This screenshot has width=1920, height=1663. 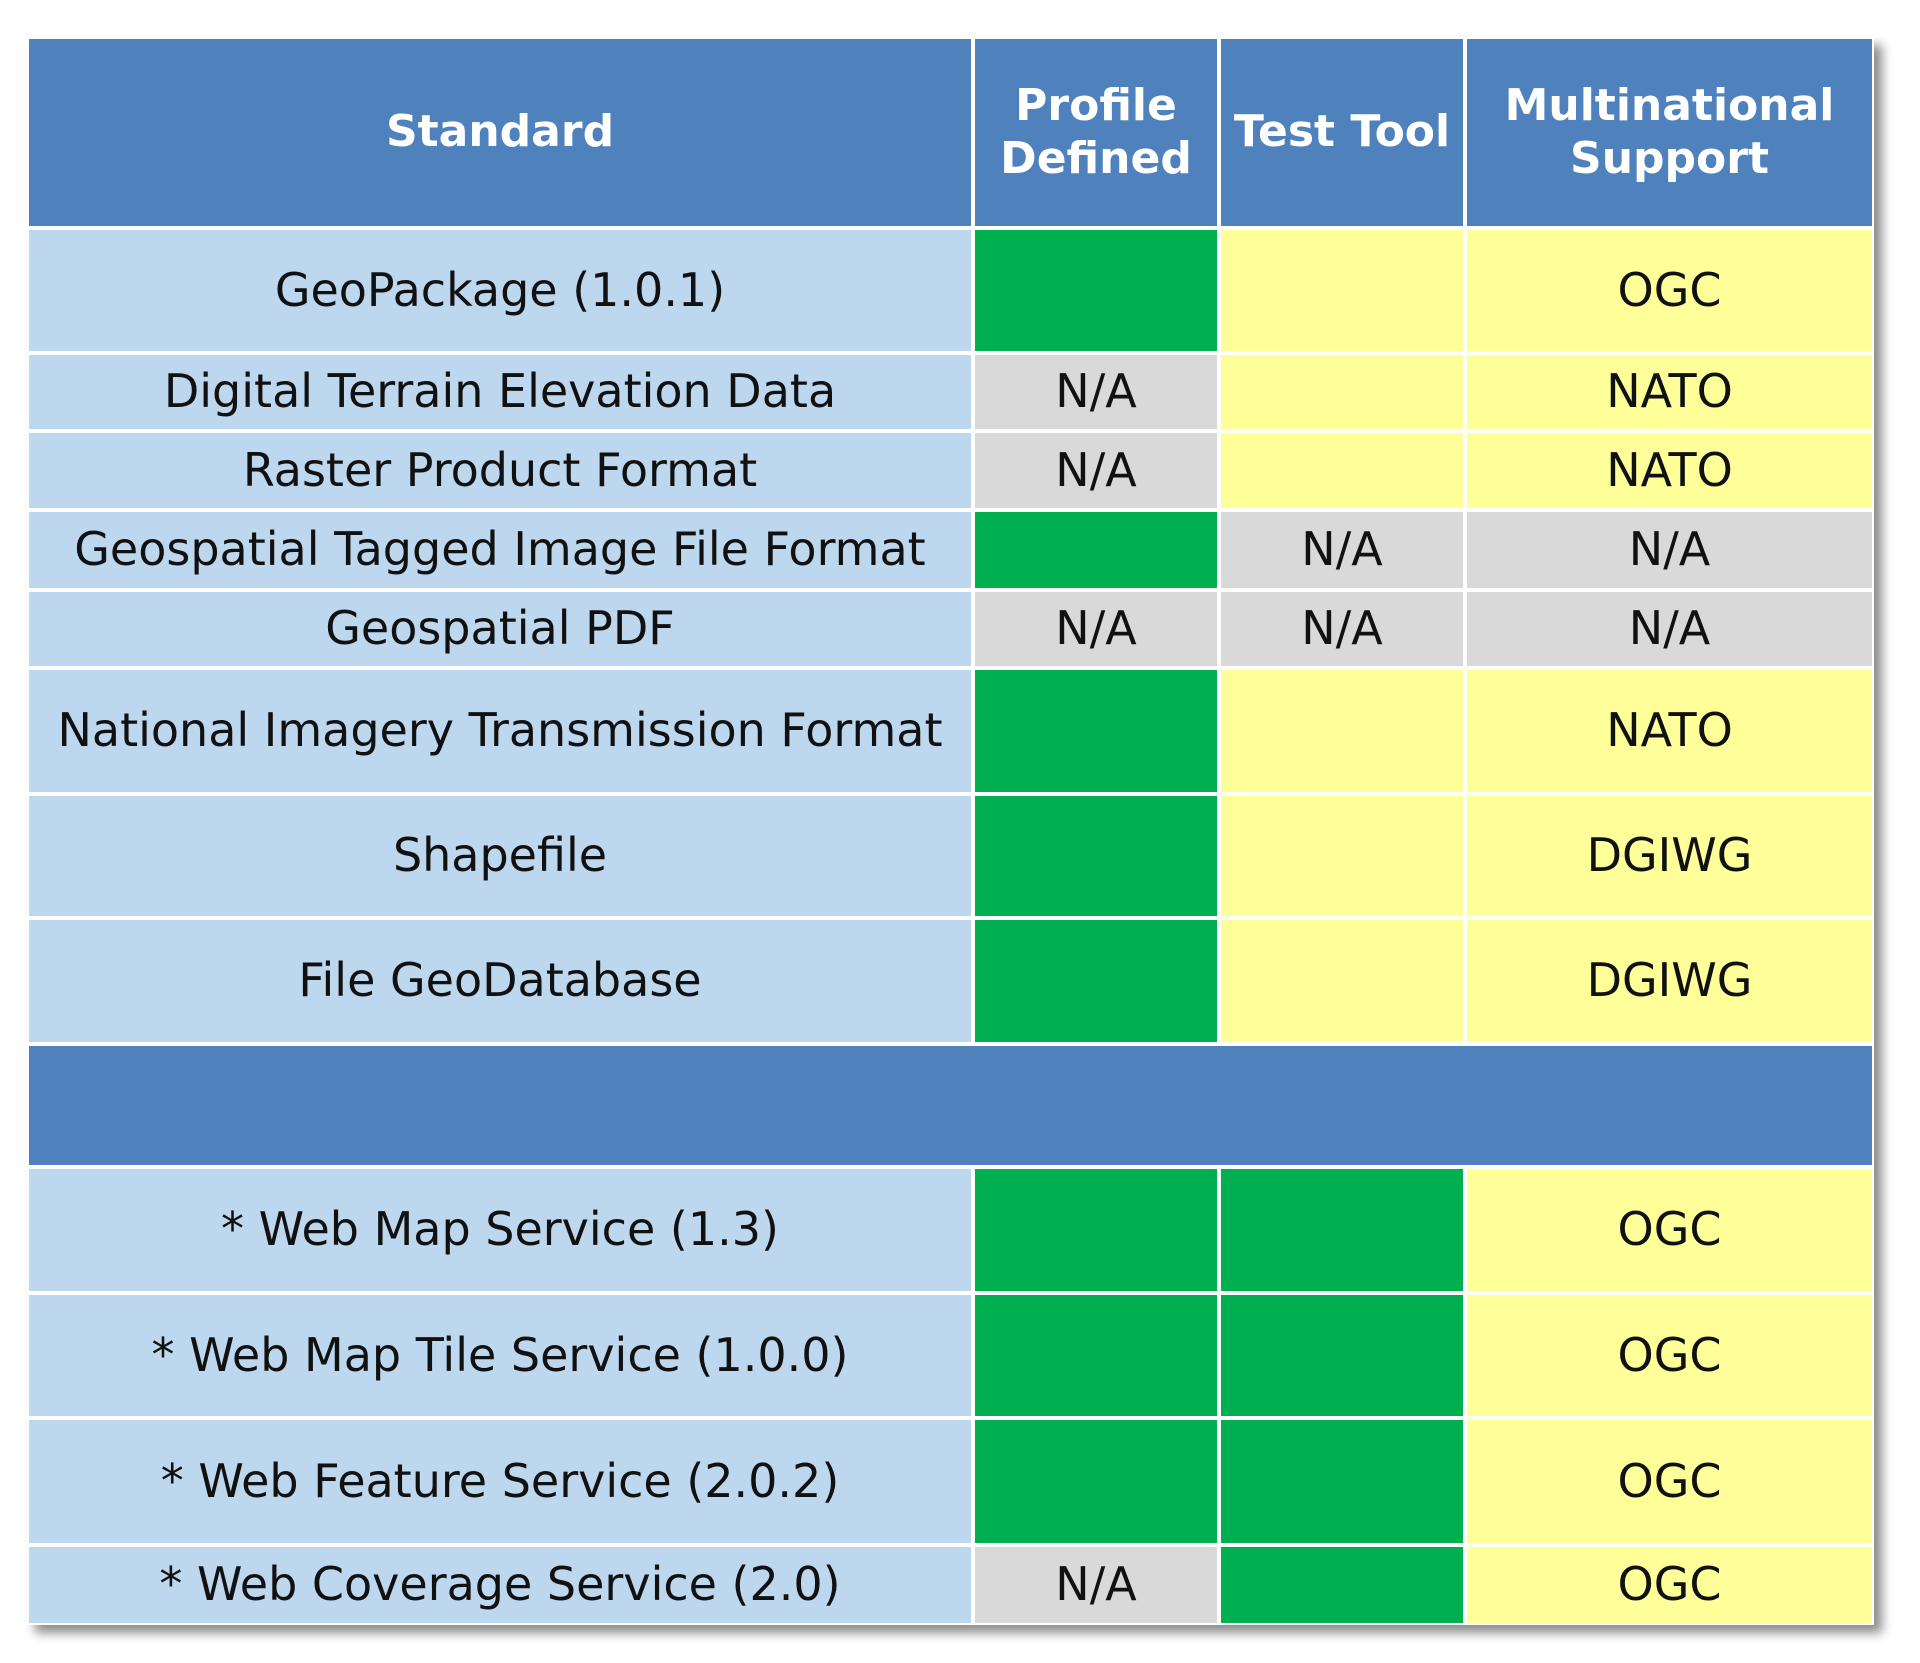 I want to click on standard-name: File GeoDatabase, so click(x=500, y=981).